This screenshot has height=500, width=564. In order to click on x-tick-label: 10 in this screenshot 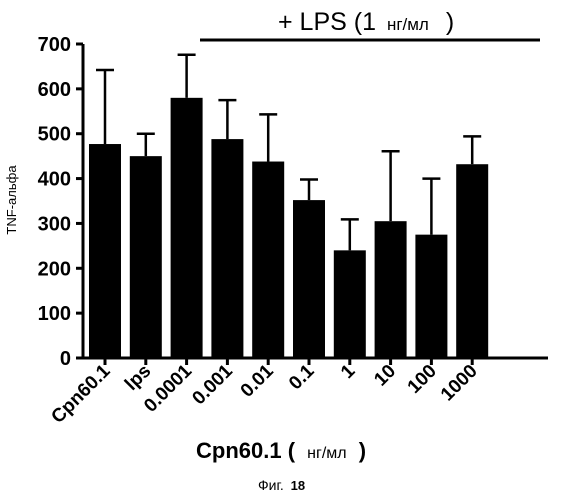, I will do `click(385, 376)`.